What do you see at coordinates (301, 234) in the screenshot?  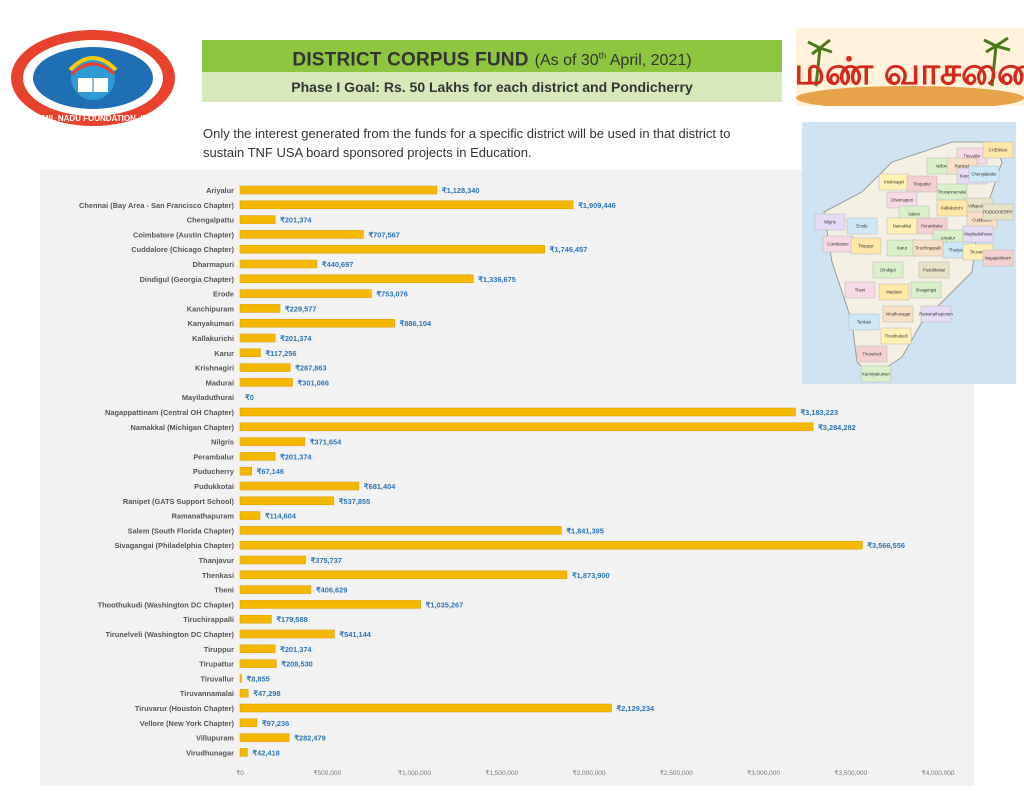 I see `bar-coimbatore-austin-chapter` at bounding box center [301, 234].